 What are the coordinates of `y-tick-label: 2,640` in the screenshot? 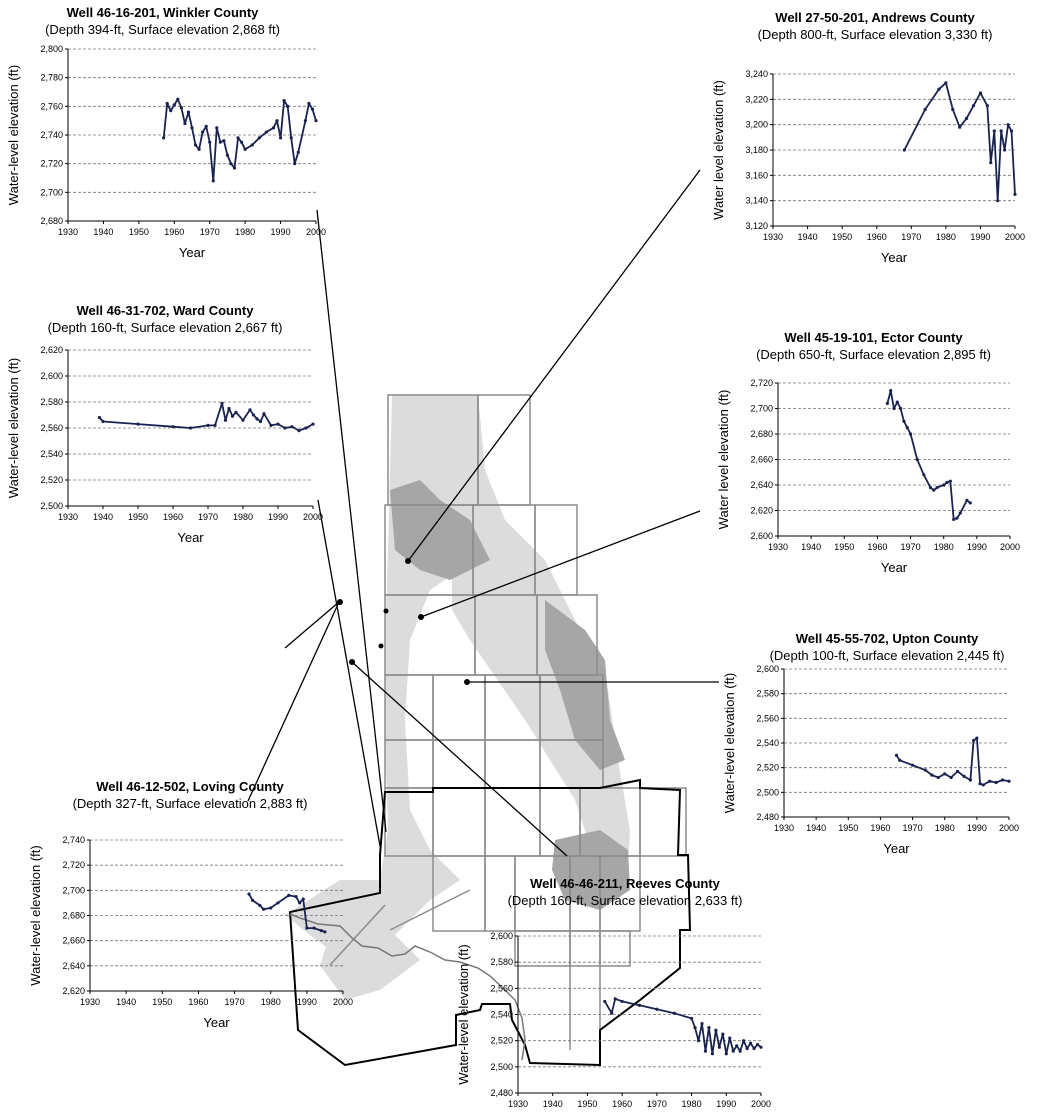 It's located at (73, 966).